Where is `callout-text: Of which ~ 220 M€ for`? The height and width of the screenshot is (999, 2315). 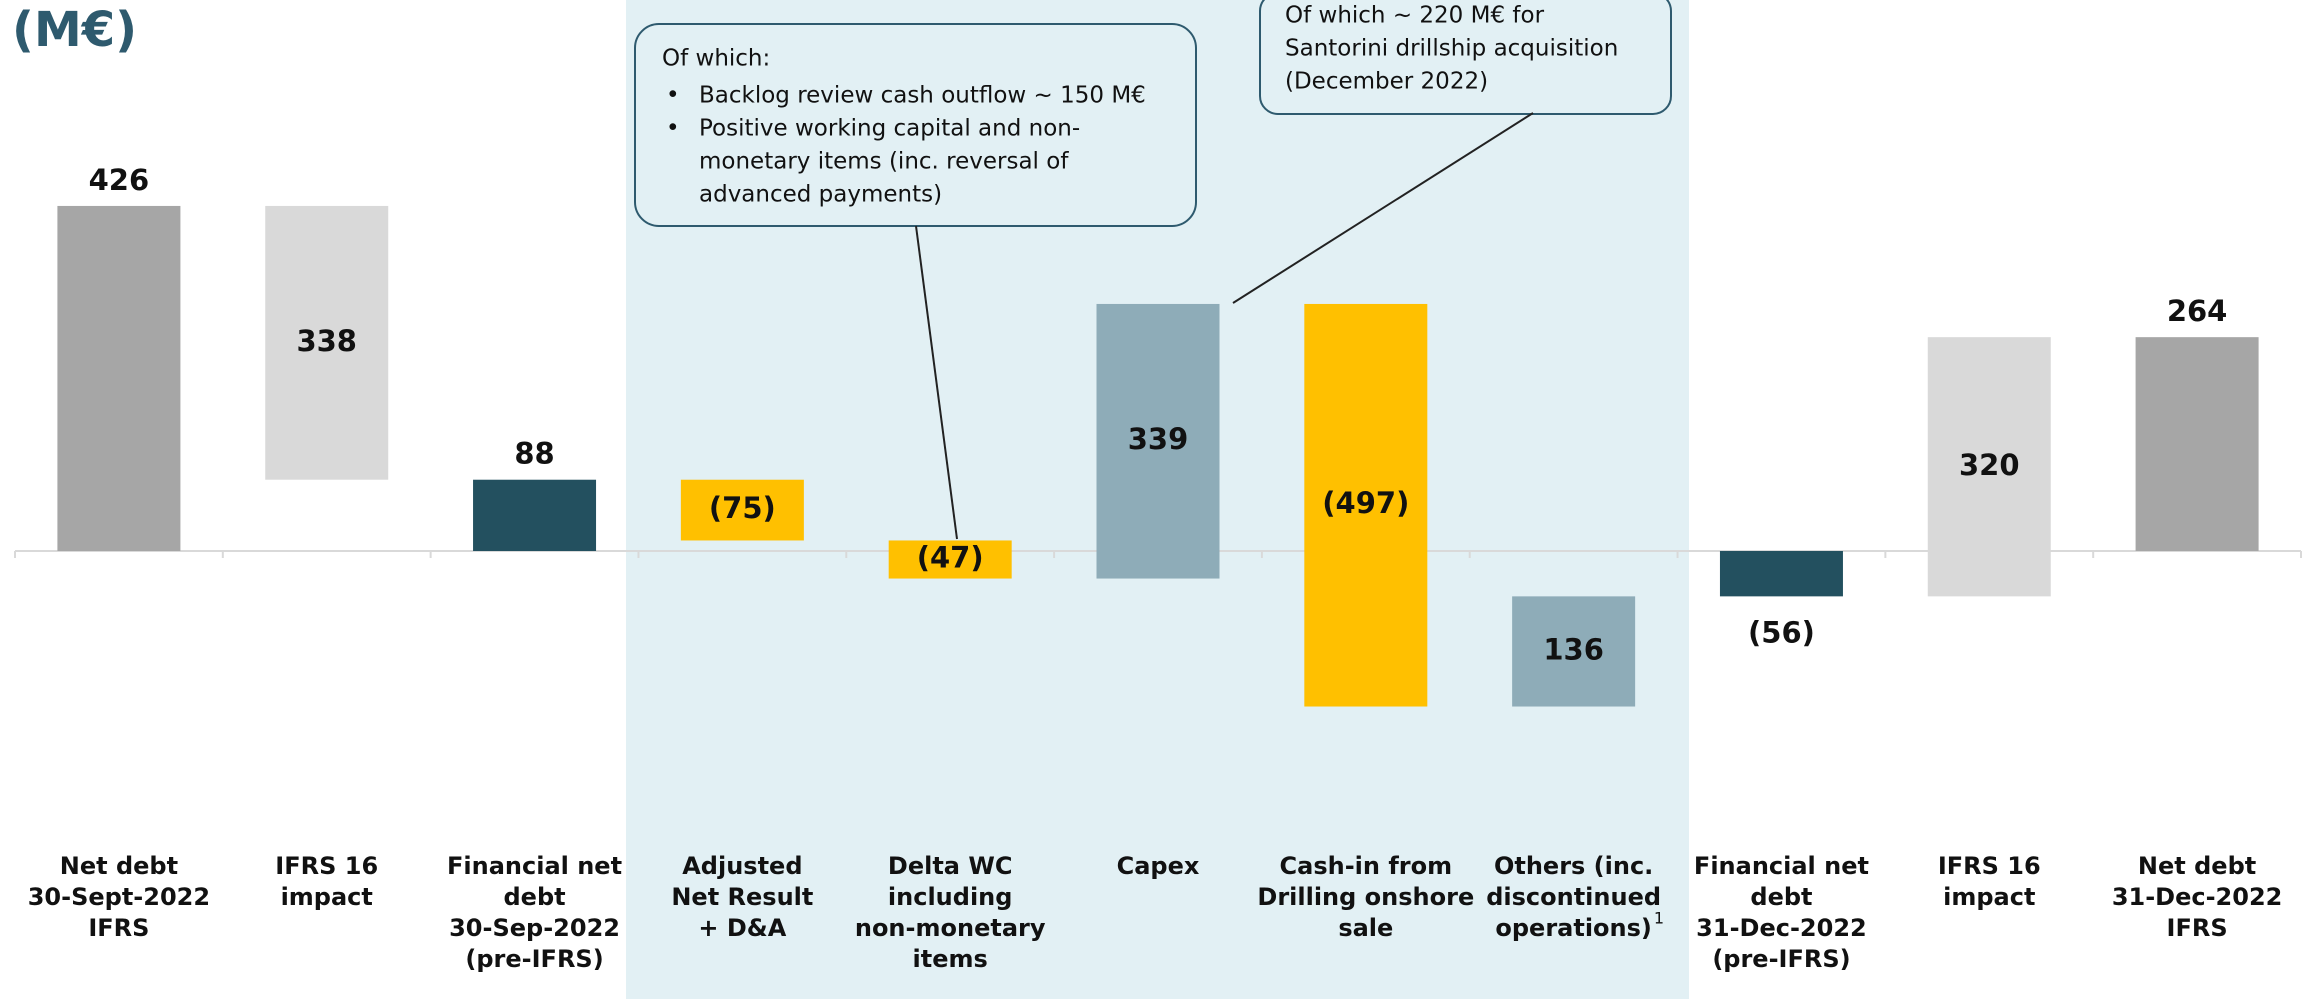 callout-text: Of which ~ 220 M€ for is located at coordinates (1415, 16).